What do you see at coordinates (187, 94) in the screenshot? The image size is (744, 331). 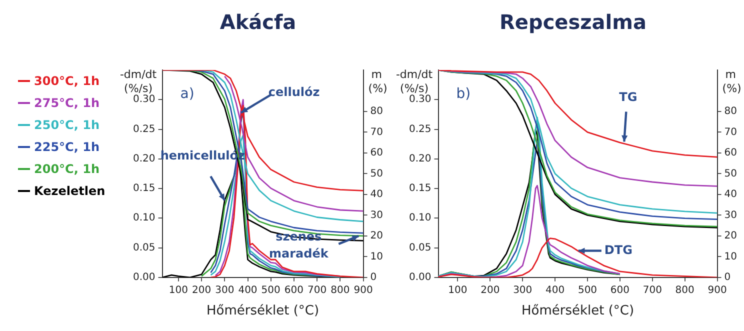 I see `annotation: a)` at bounding box center [187, 94].